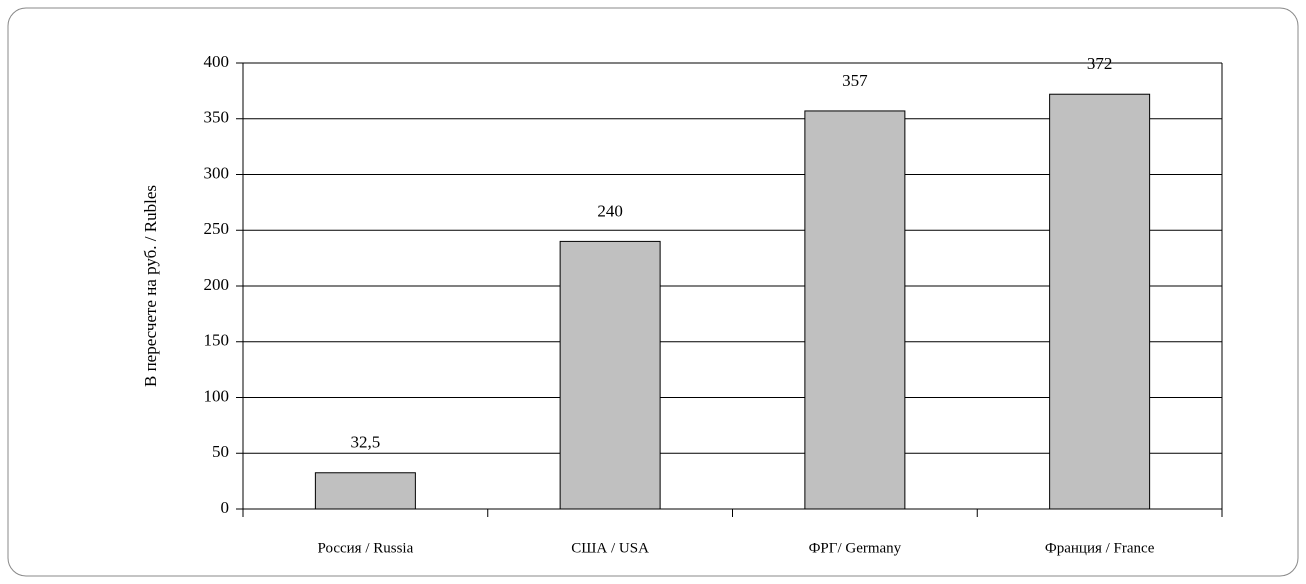 The width and height of the screenshot is (1306, 584). What do you see at coordinates (855, 80) in the screenshot?
I see `value-label: 357` at bounding box center [855, 80].